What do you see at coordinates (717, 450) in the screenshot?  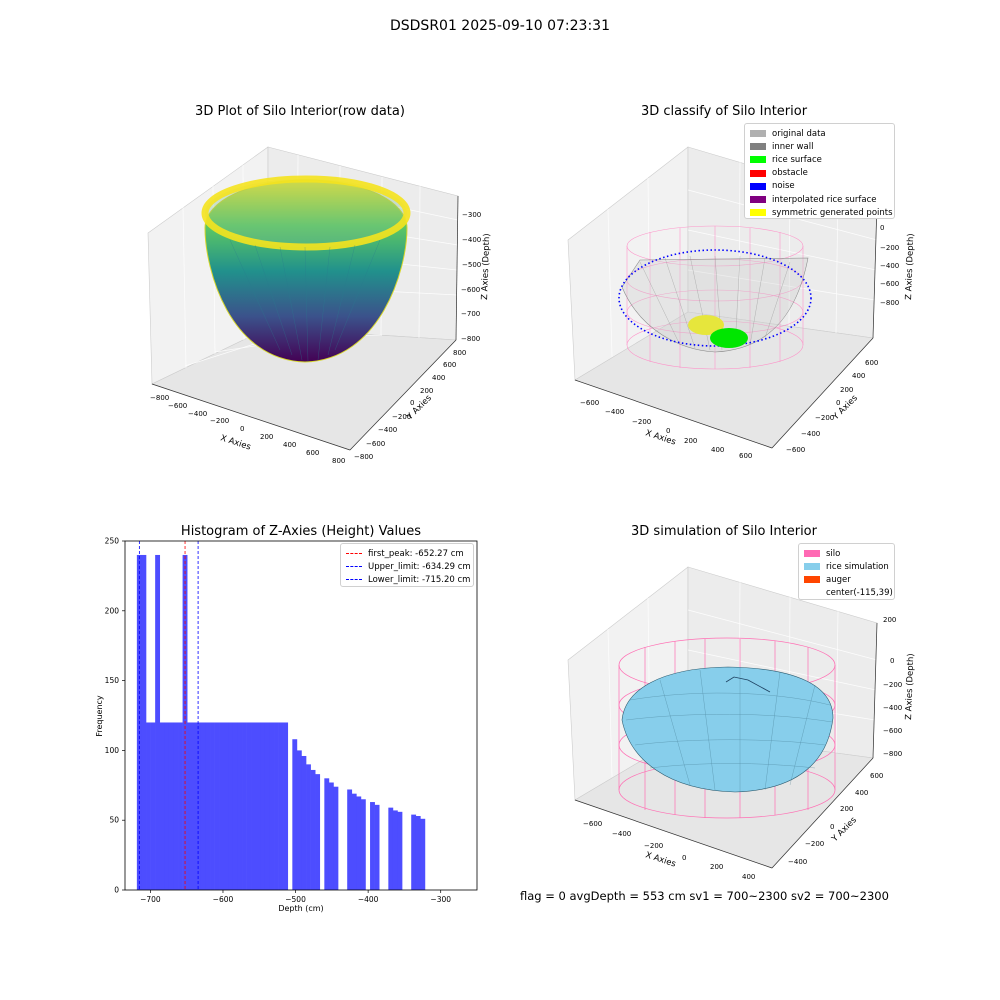 I see `classify3d-x-tick: 400` at bounding box center [717, 450].